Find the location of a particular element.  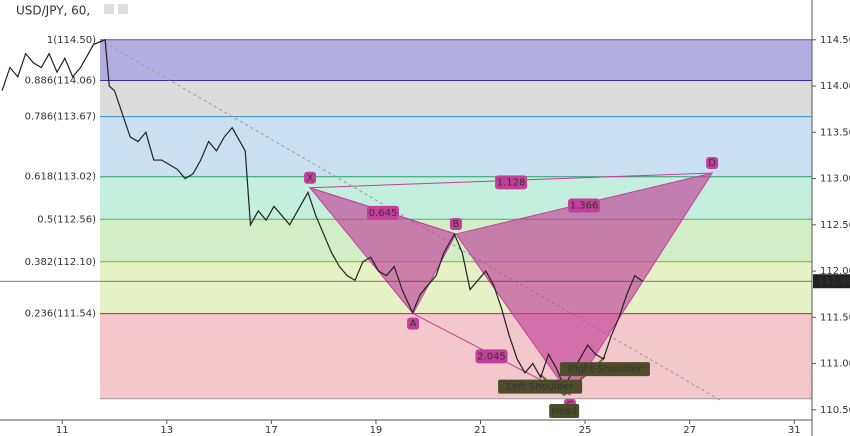

x-tick-label: 21 is located at coordinates (480, 430).